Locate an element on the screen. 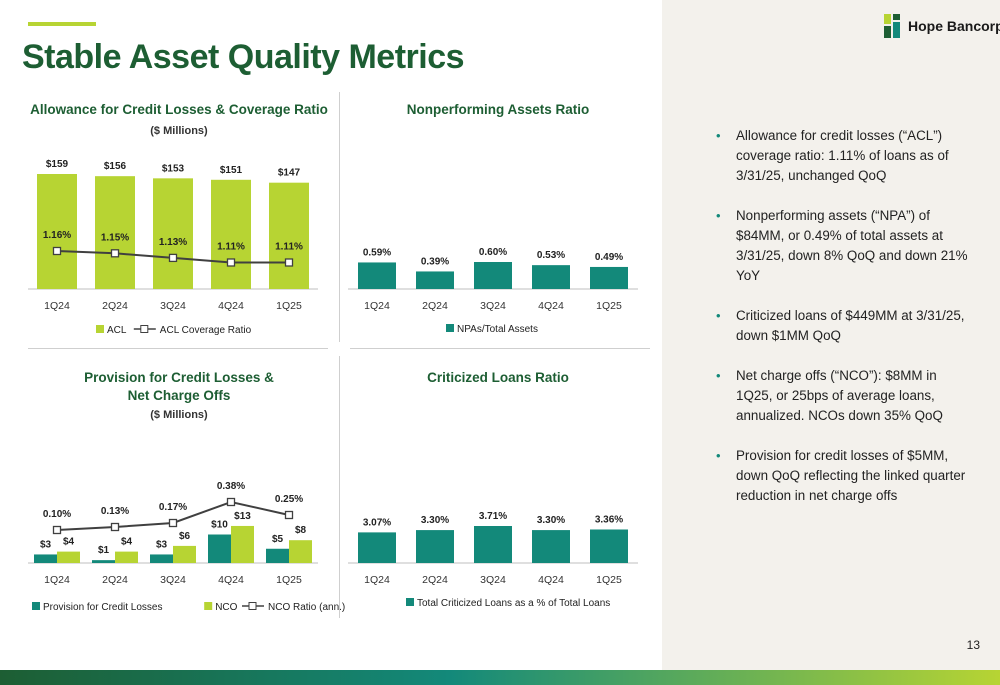  chart-divider-horizontal-right is located at coordinates (500, 348).